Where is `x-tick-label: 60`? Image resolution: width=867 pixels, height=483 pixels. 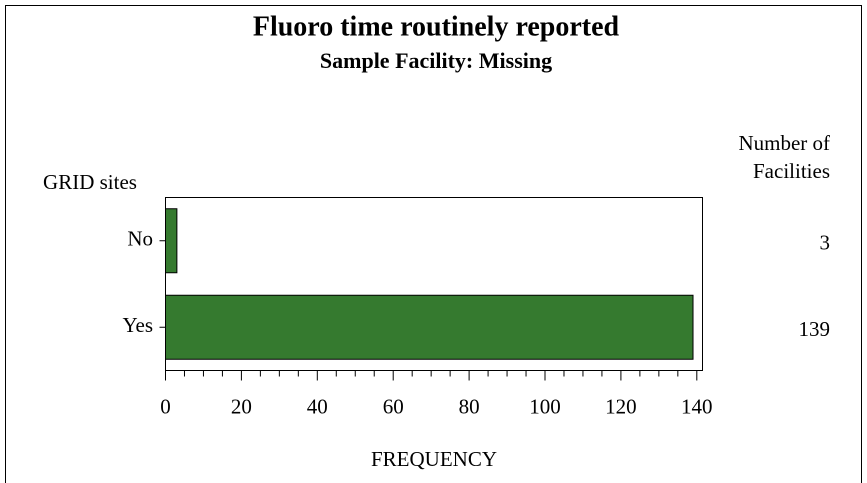 x-tick-label: 60 is located at coordinates (393, 406).